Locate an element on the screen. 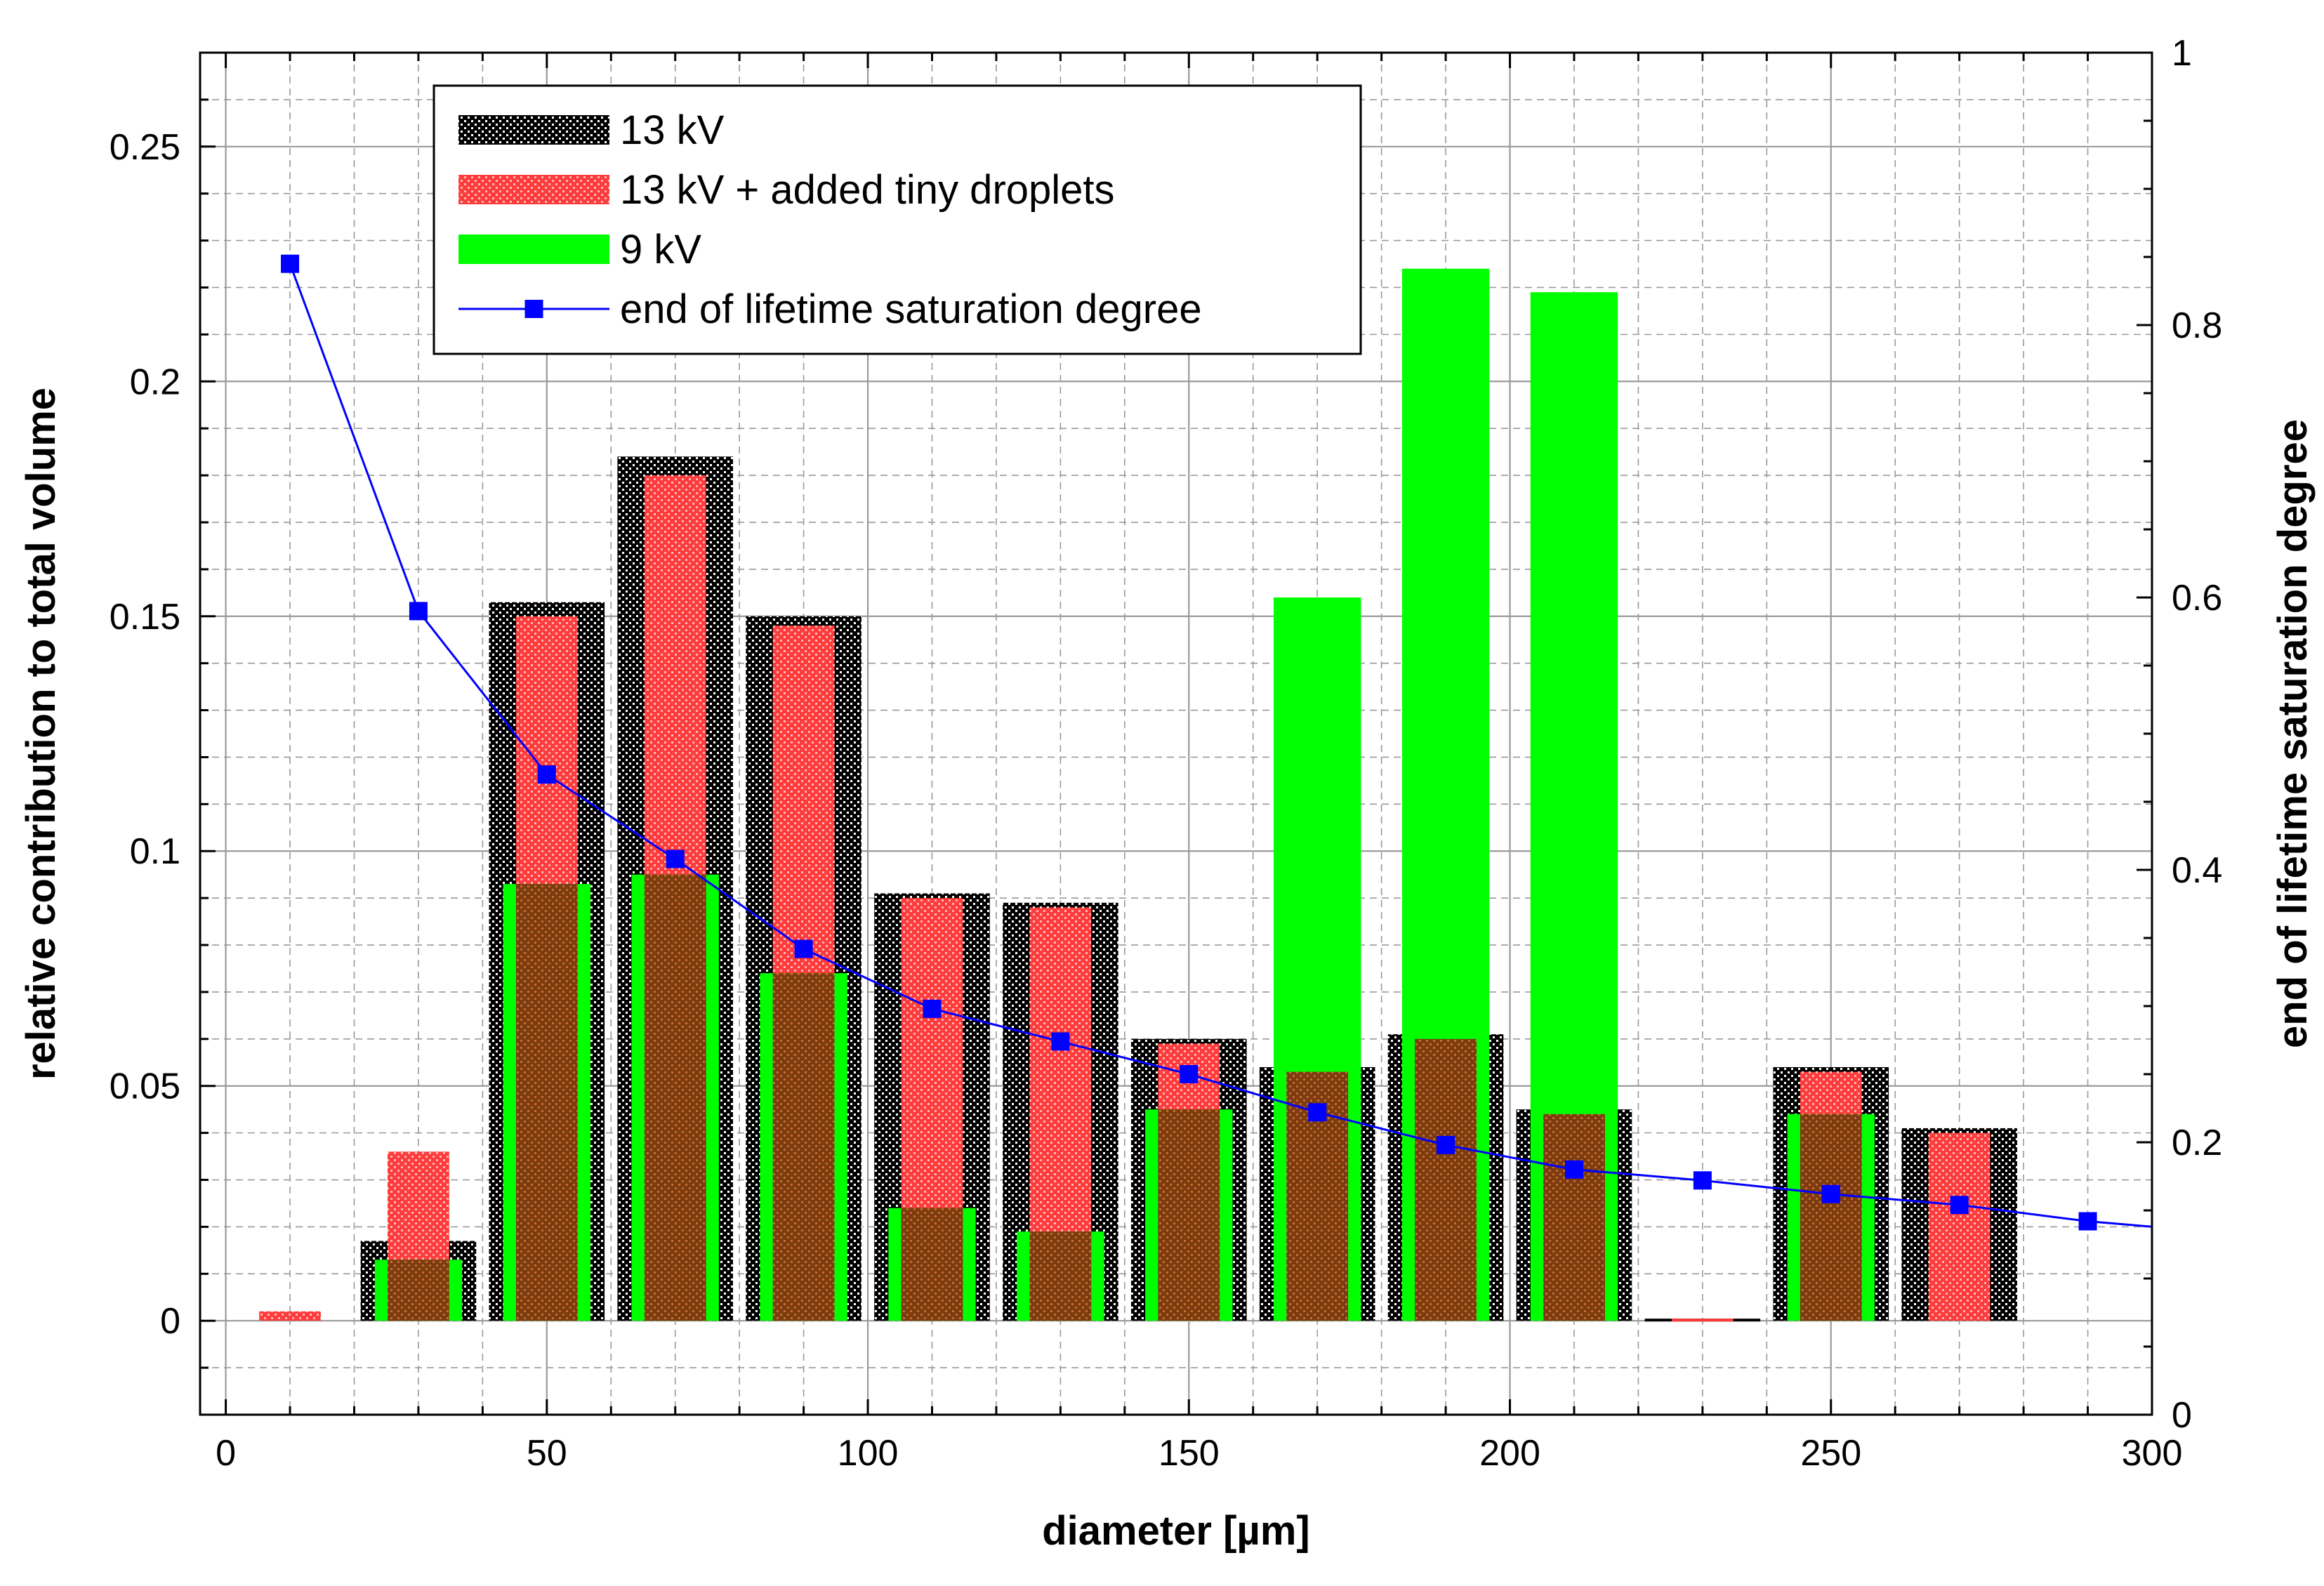 This screenshot has height=1586, width=2324. y-axis-title: relative contribution to total volume is located at coordinates (41, 734).